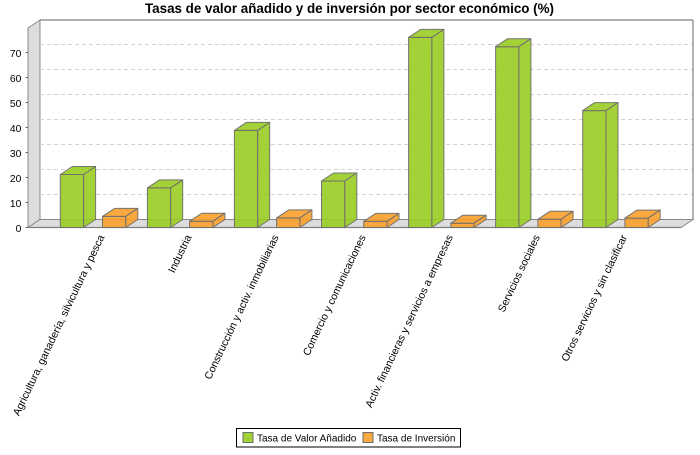 Image resolution: width=700 pixels, height=455 pixels. I want to click on svg-text: 20, so click(16, 179).